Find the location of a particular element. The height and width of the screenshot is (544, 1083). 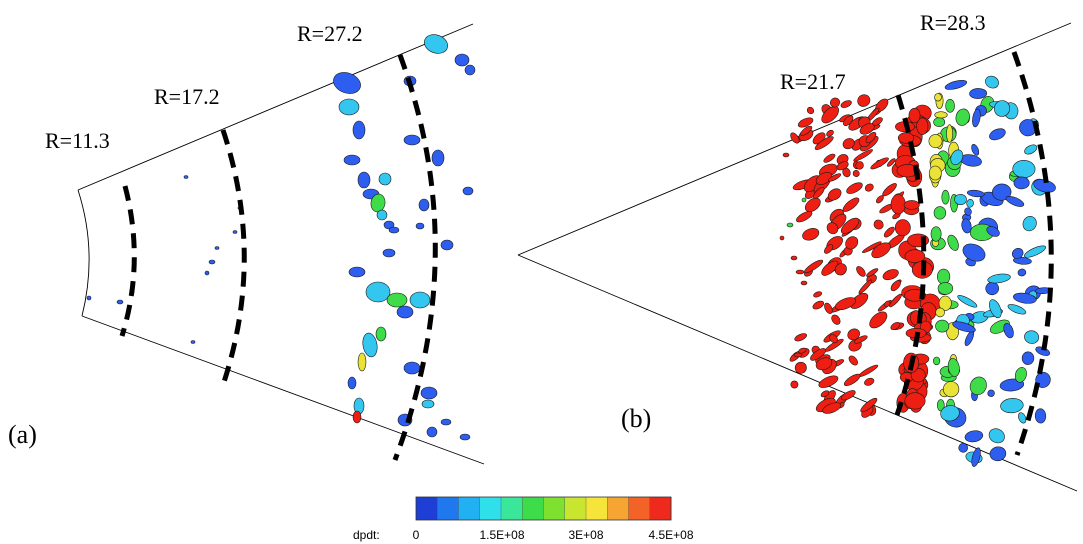

colorbar: dpdt: 0 1.5E+08 3E+08 4.5E+08 is located at coordinates (523, 519).